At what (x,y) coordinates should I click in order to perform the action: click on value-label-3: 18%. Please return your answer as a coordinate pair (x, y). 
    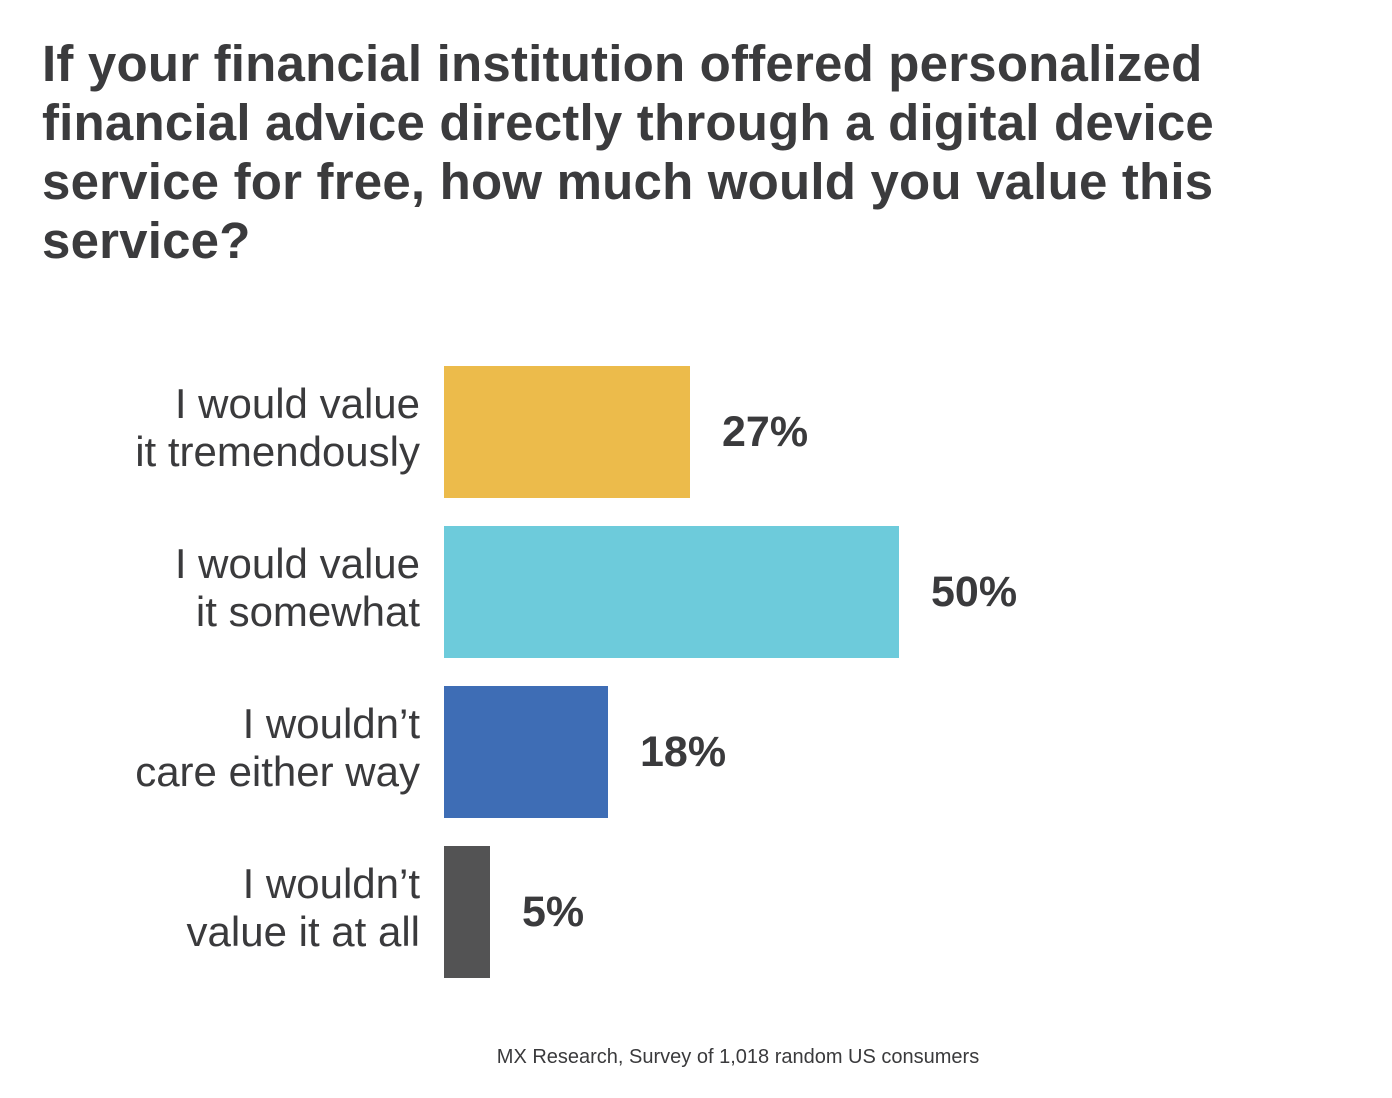
    Looking at the image, I should click on (683, 752).